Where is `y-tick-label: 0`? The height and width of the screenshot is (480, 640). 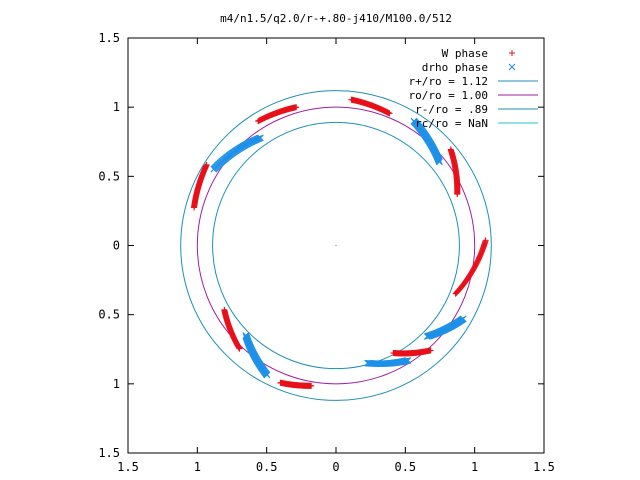
y-tick-label: 0 is located at coordinates (116, 246).